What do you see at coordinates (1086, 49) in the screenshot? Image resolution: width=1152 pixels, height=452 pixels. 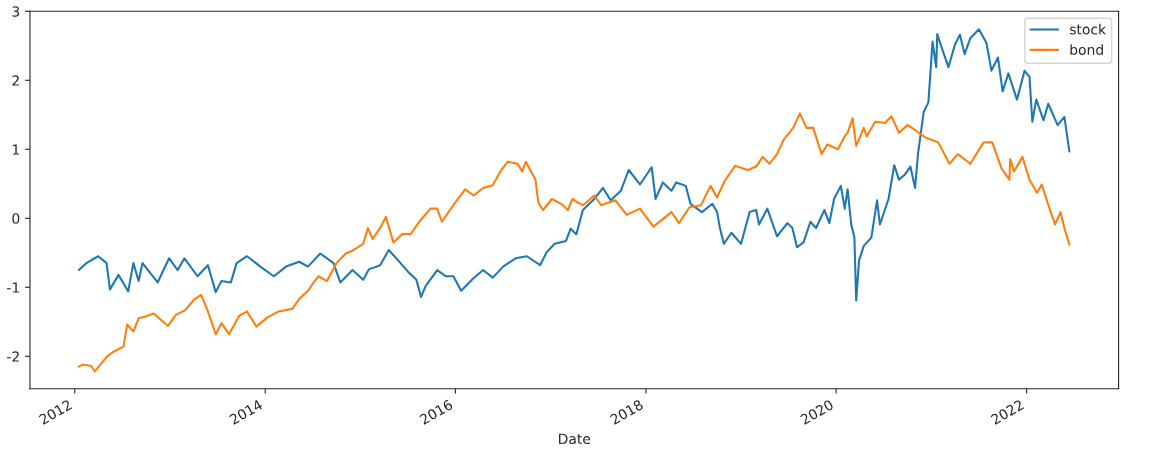 I see `legend-label: bond` at bounding box center [1086, 49].